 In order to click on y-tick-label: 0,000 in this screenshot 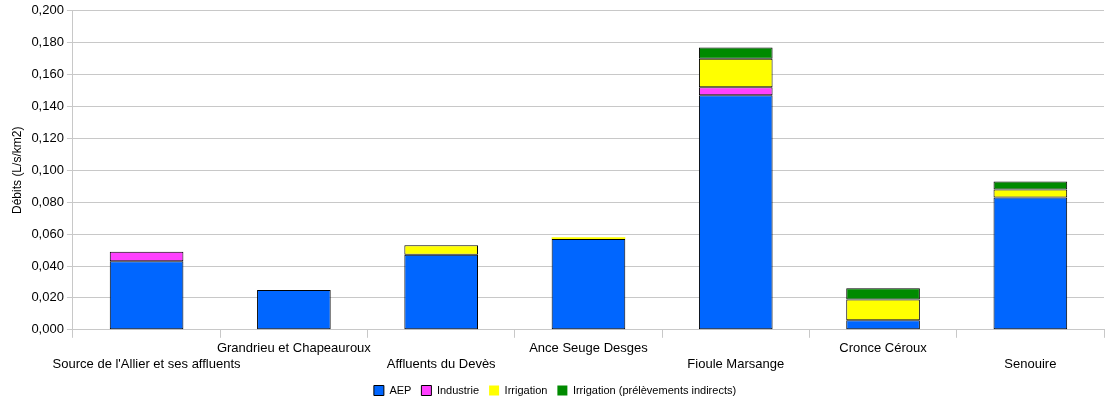, I will do `click(47, 329)`.